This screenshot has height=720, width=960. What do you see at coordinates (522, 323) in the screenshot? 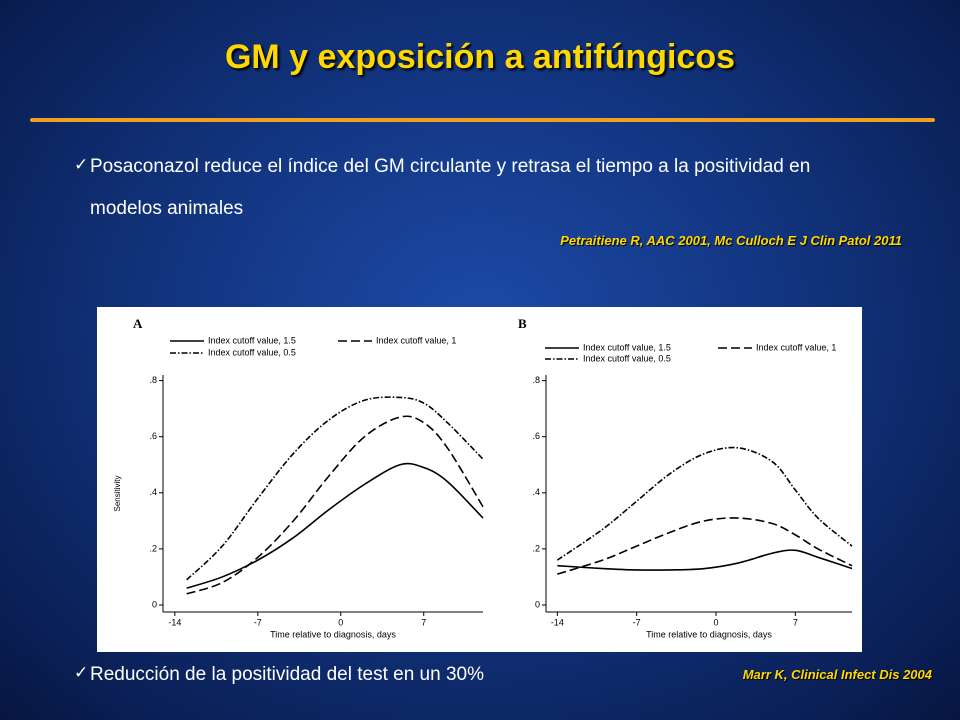
I see `panel-label: B` at bounding box center [522, 323].